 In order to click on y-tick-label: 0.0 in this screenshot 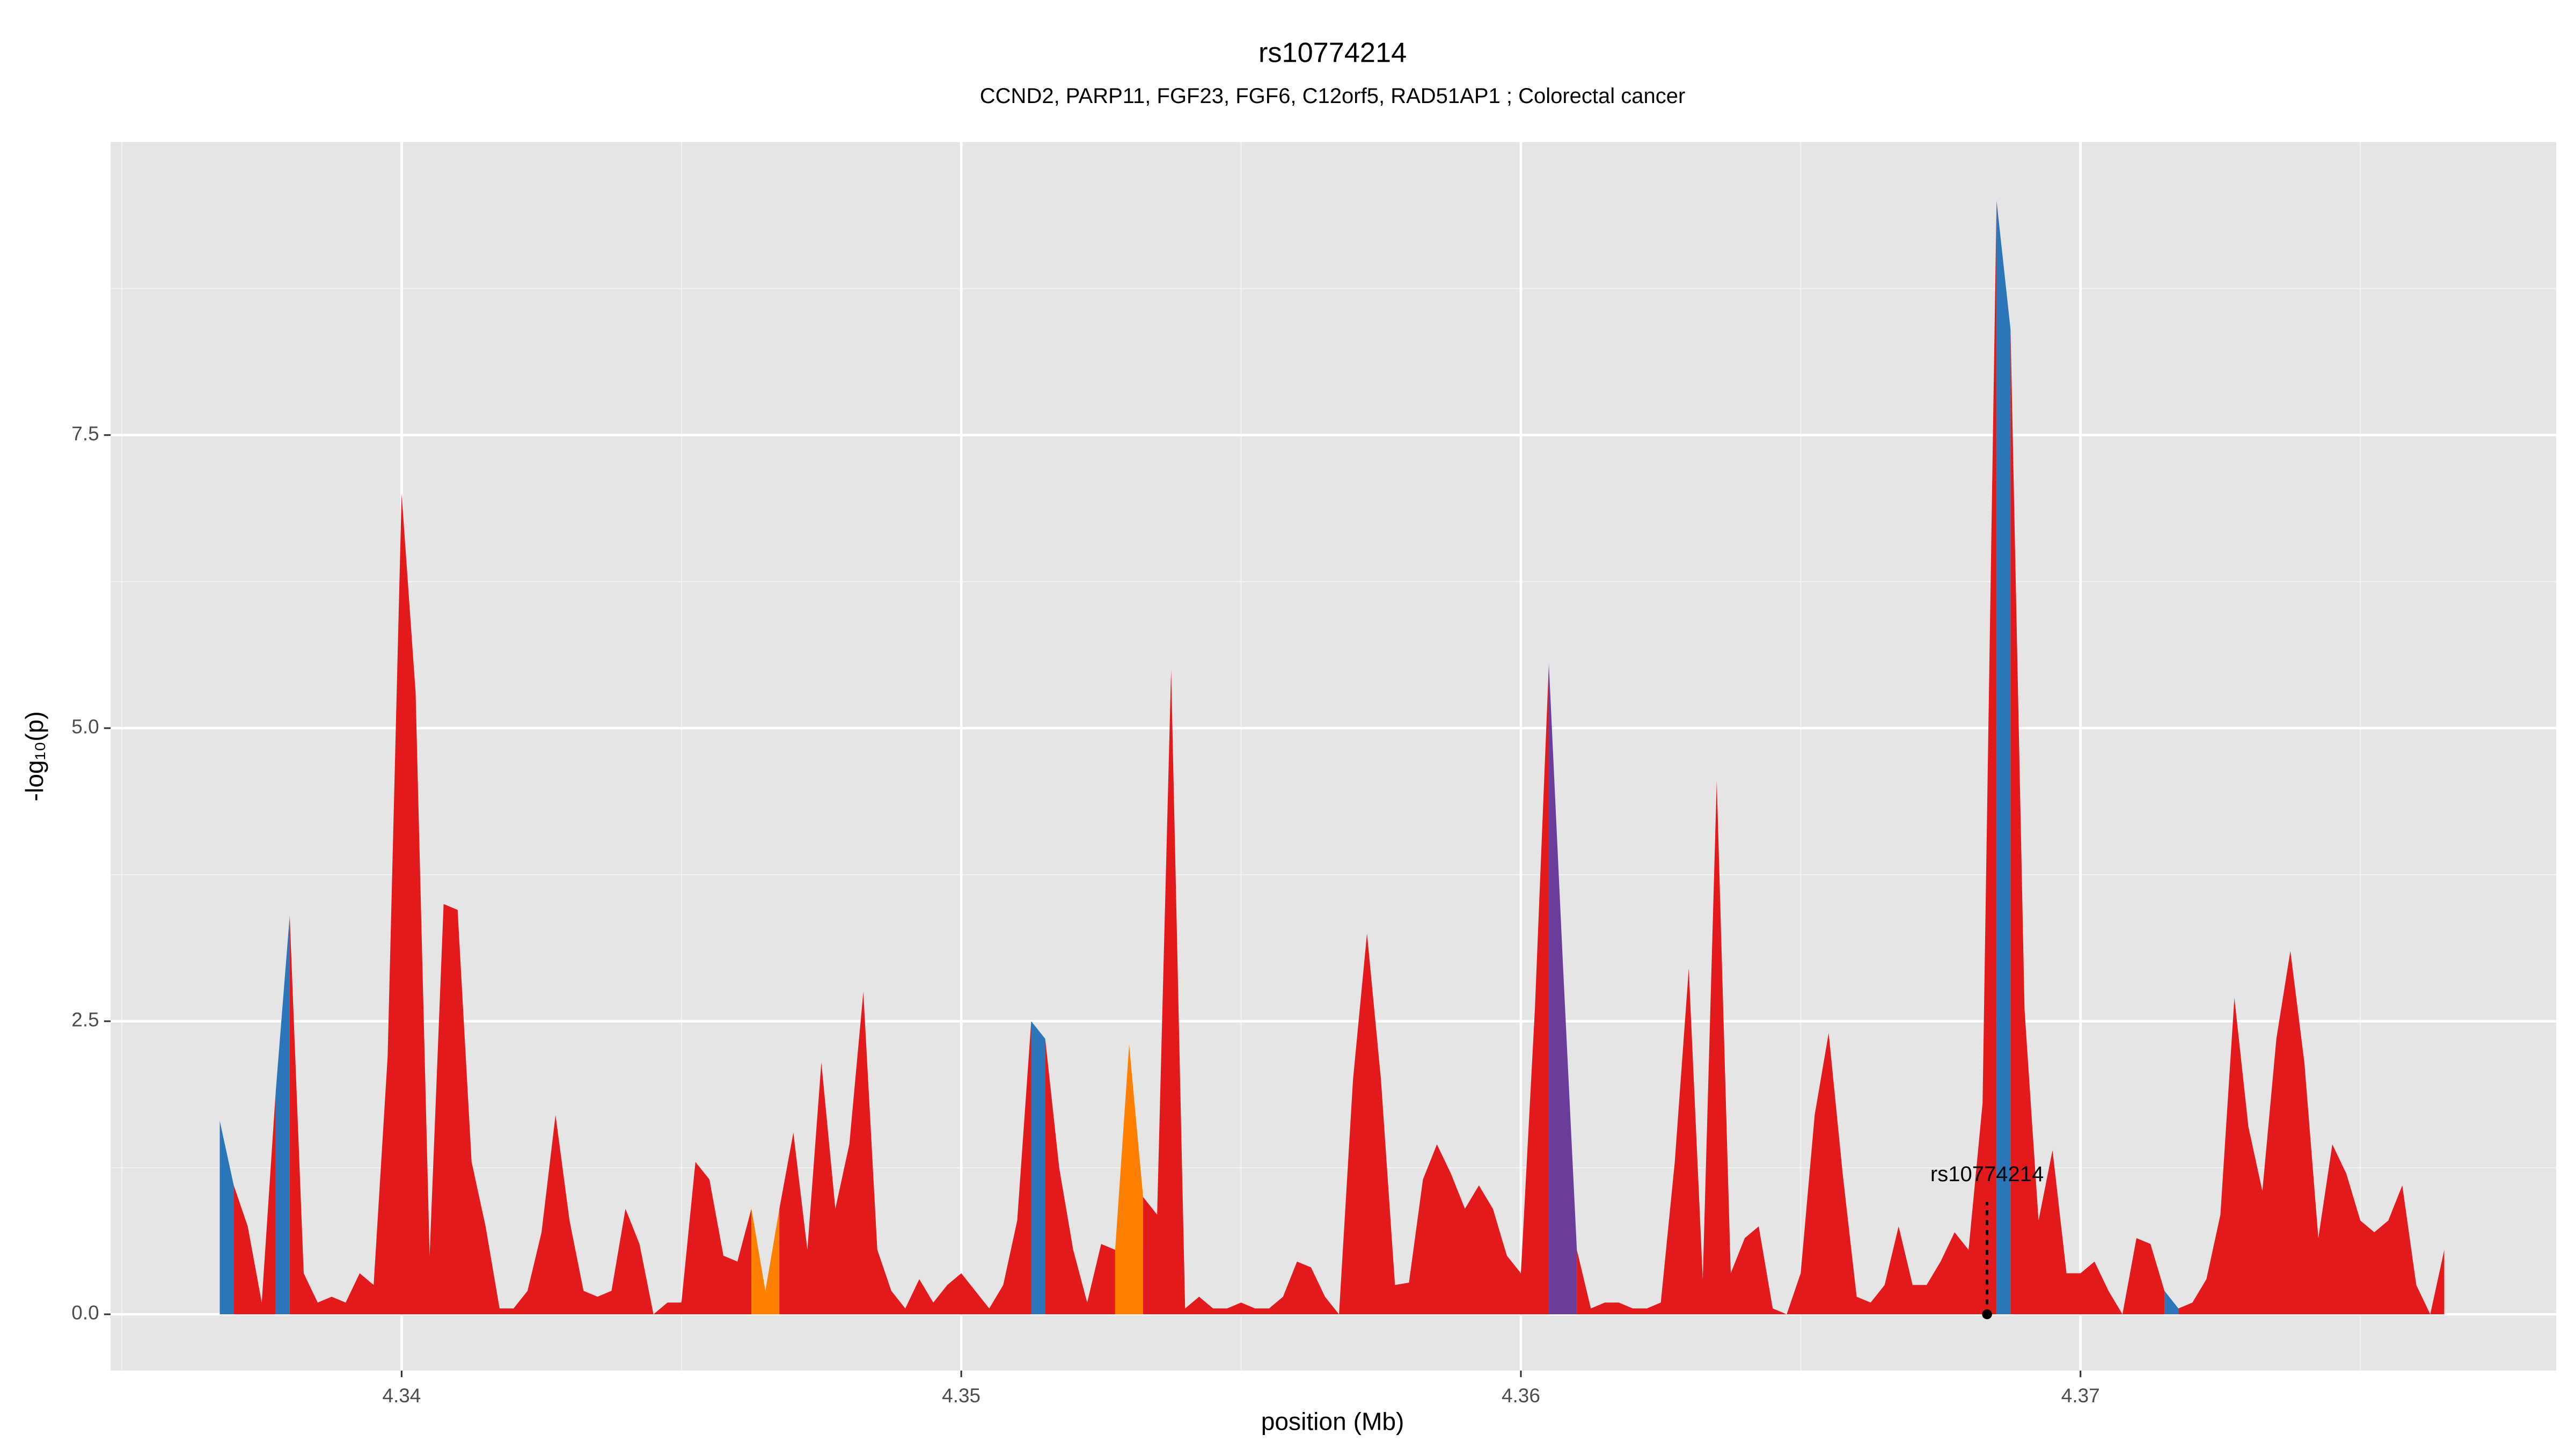, I will do `click(85, 1313)`.